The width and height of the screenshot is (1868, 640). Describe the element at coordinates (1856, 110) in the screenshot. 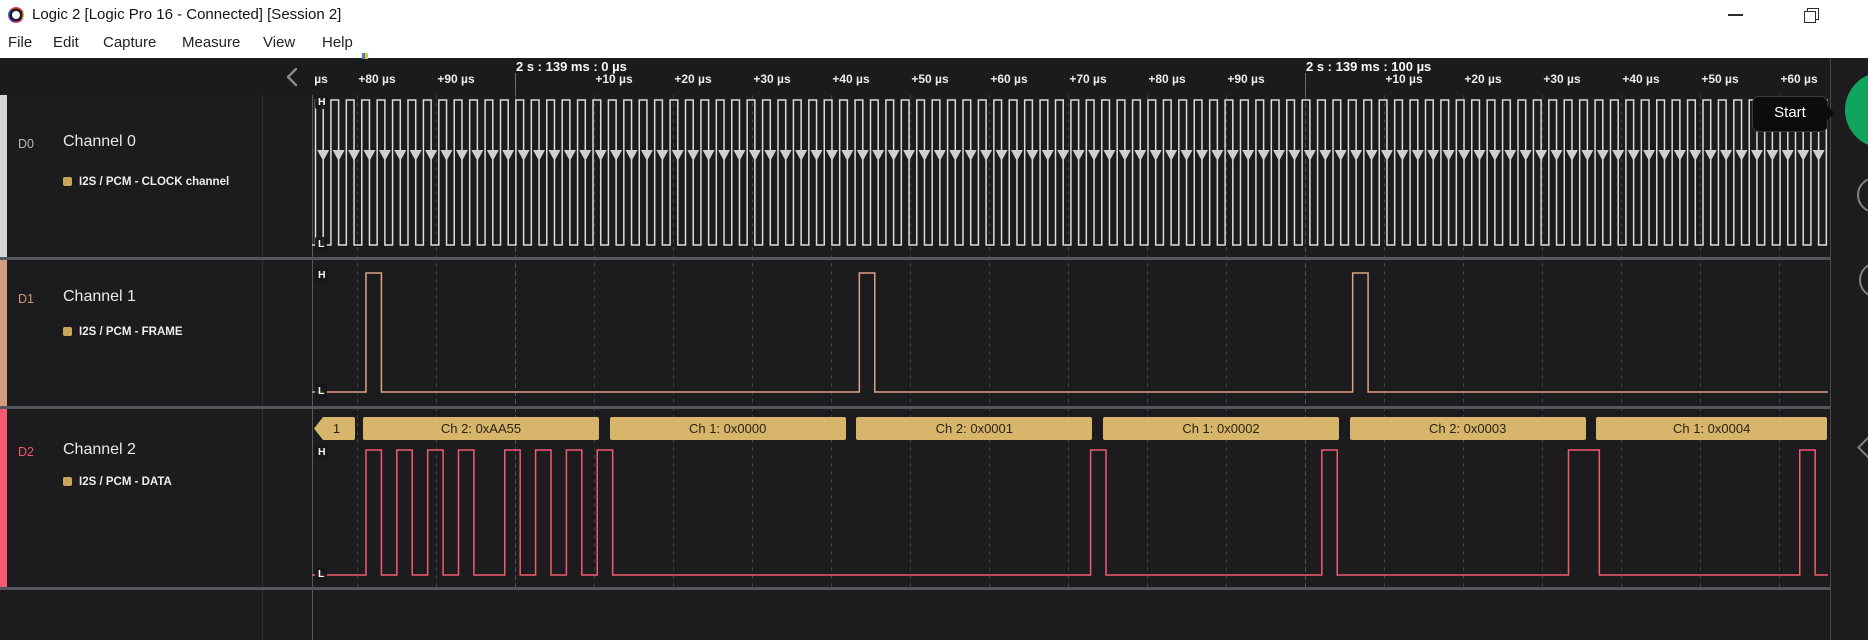

I see `start-capture-button` at that location.